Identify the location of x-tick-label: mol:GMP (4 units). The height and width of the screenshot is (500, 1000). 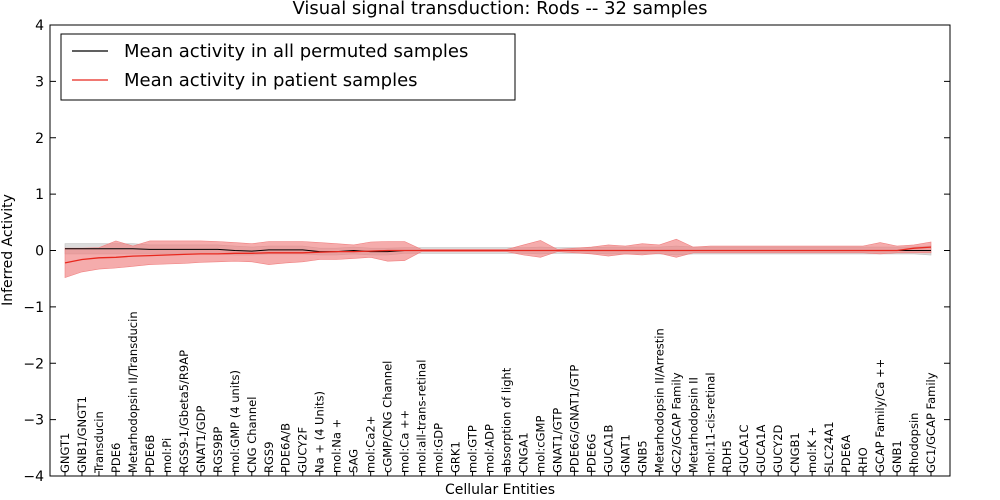
(235, 421).